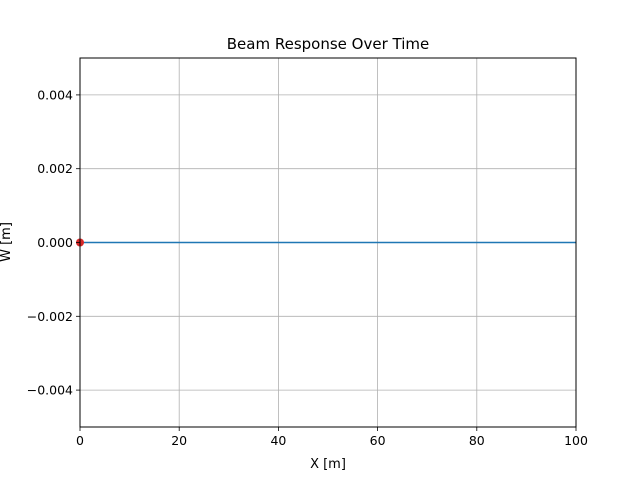 The height and width of the screenshot is (480, 640). I want to click on x-axis-label: X [m], so click(328, 464).